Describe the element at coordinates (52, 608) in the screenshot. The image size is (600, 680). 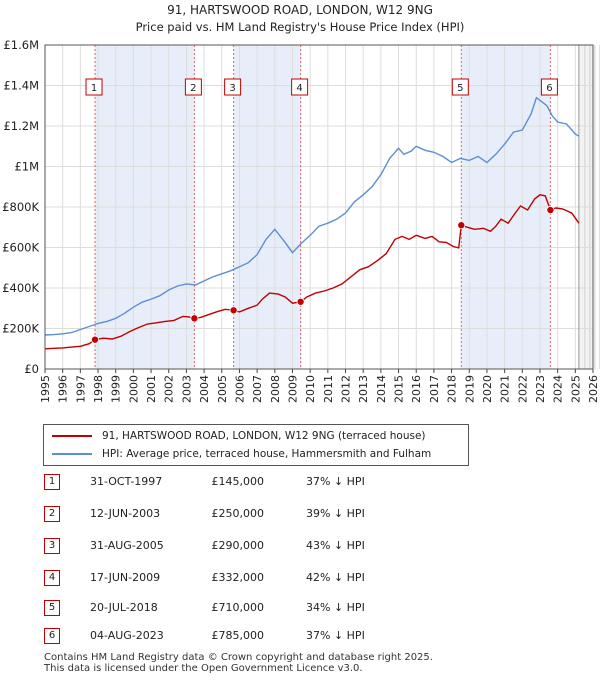
I see `sale-marker-badge: 5` at that location.